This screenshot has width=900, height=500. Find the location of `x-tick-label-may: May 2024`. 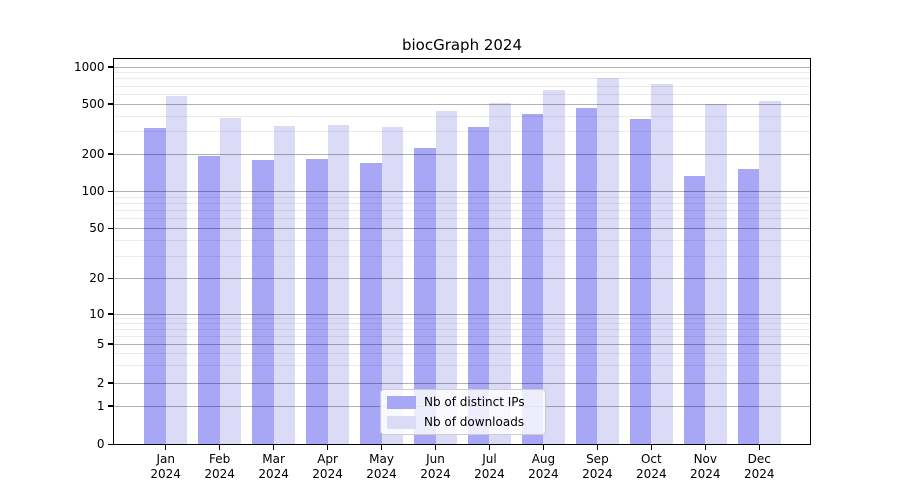

x-tick-label-may: May 2024 is located at coordinates (382, 467).